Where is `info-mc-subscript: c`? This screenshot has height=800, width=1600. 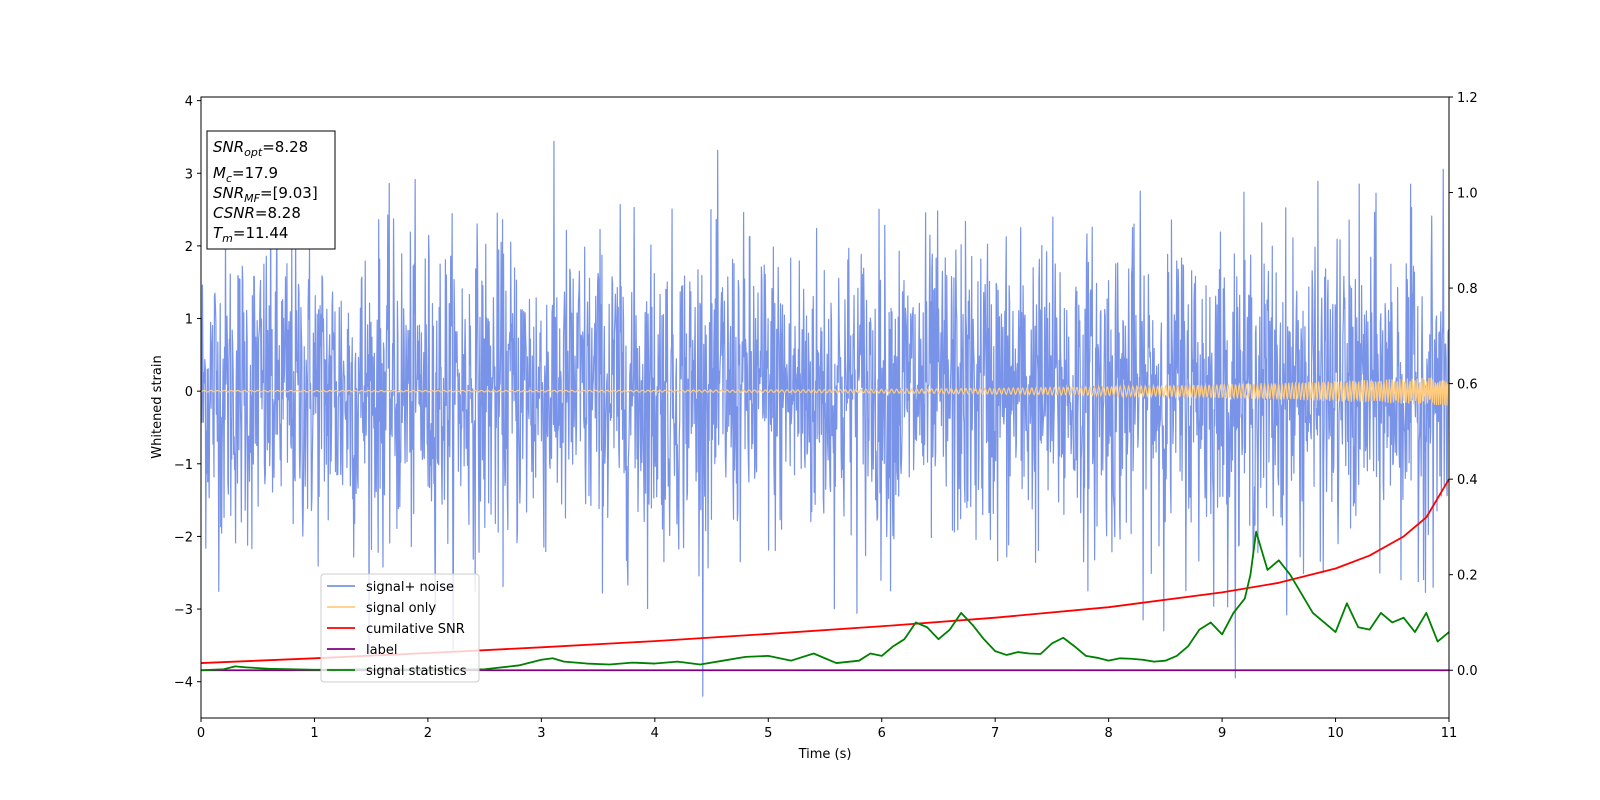
info-mc-subscript: c is located at coordinates (229, 178).